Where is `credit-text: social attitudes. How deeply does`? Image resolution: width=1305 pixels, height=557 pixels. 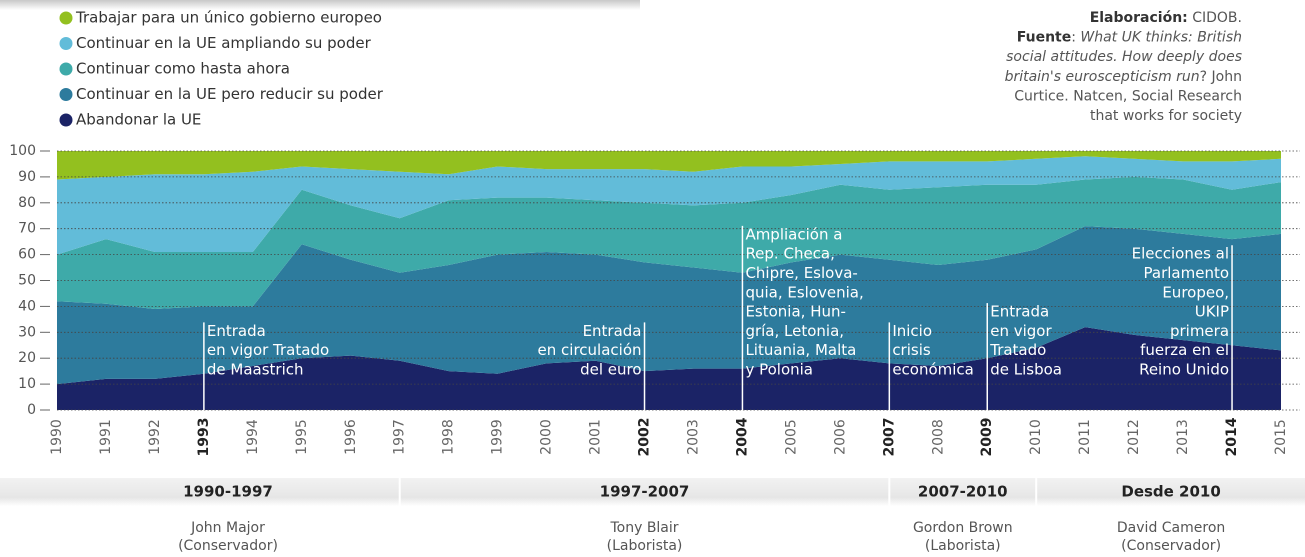 credit-text: social attitudes. How deeply does is located at coordinates (1124, 57).